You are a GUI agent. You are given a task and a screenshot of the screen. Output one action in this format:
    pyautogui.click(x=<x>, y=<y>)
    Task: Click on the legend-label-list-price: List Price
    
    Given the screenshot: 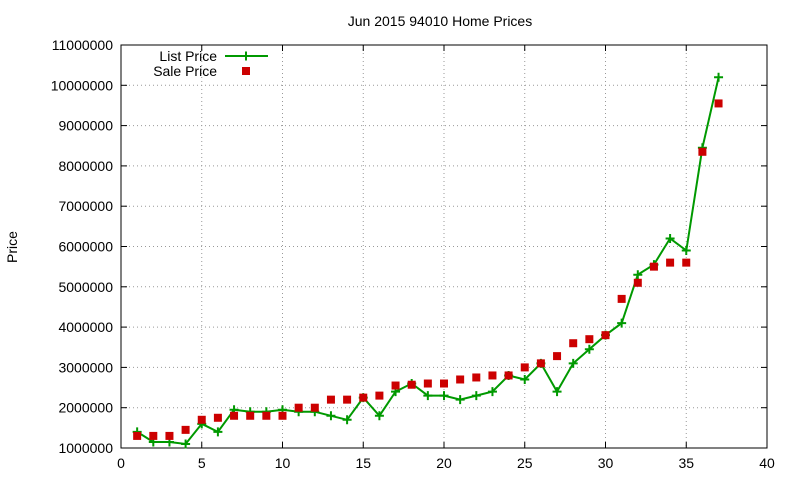 What is the action you would take?
    pyautogui.click(x=188, y=56)
    